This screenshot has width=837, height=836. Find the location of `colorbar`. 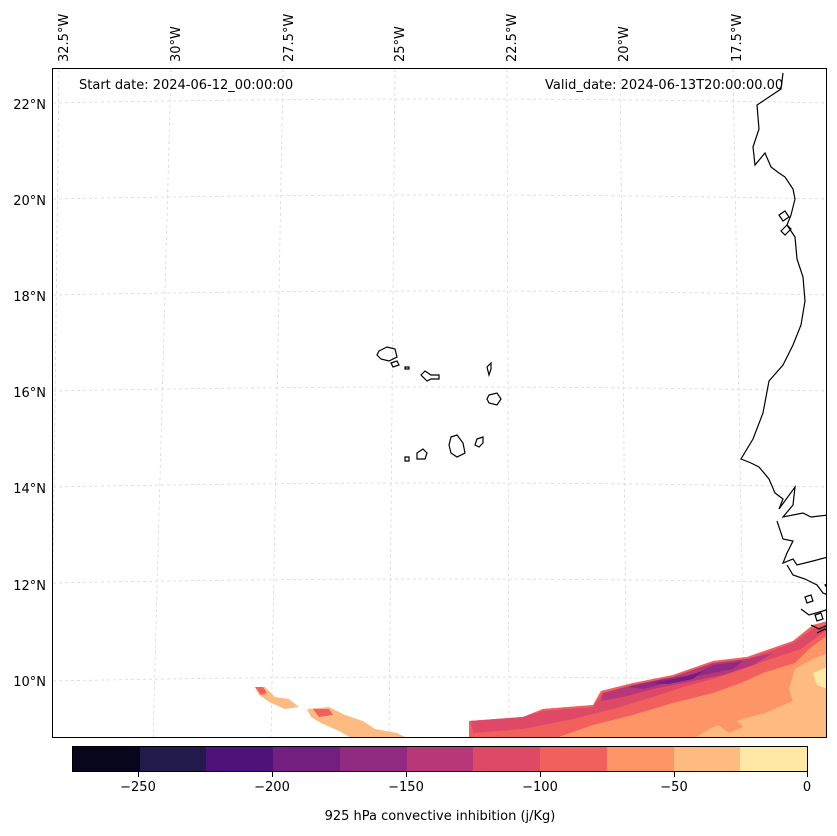

colorbar is located at coordinates (440, 759).